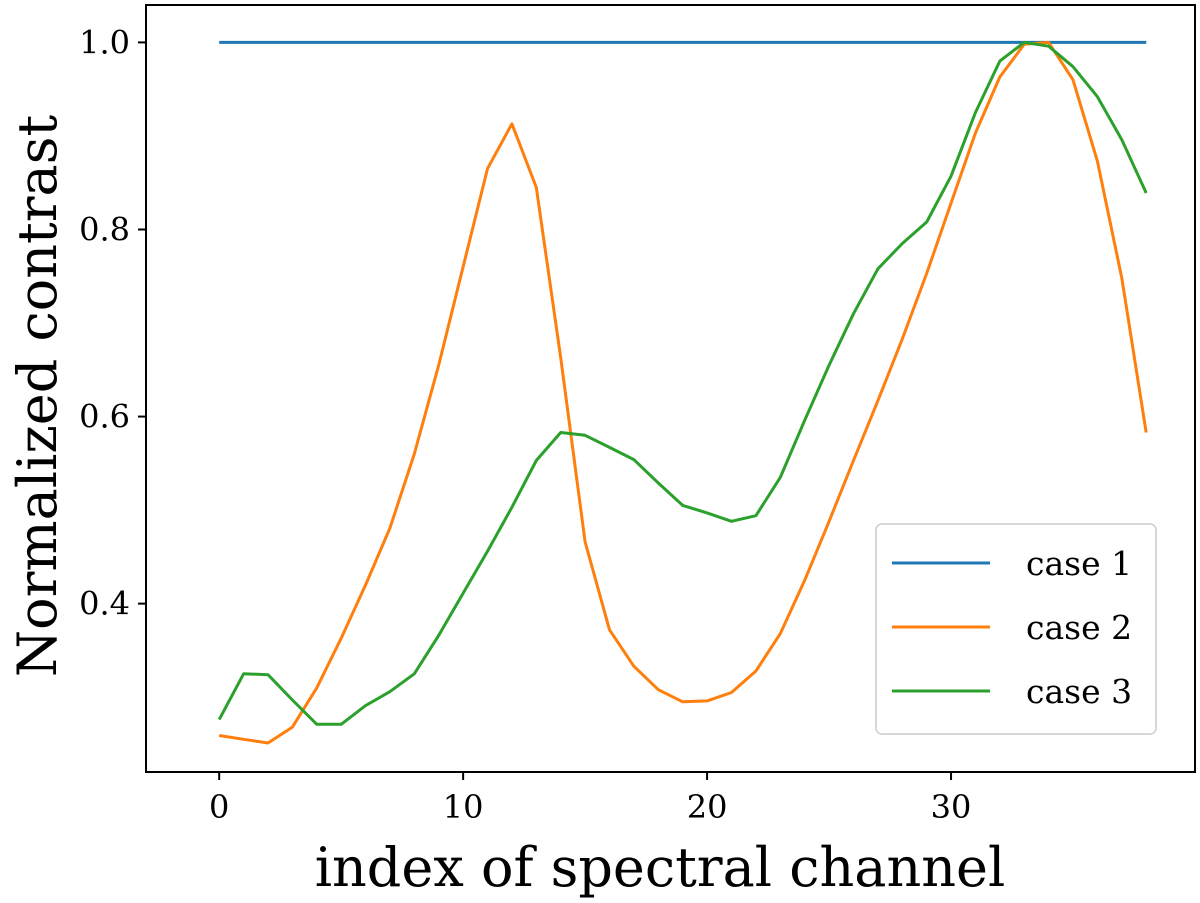 This screenshot has width=1200, height=903. I want to click on legend-box, so click(1016, 629).